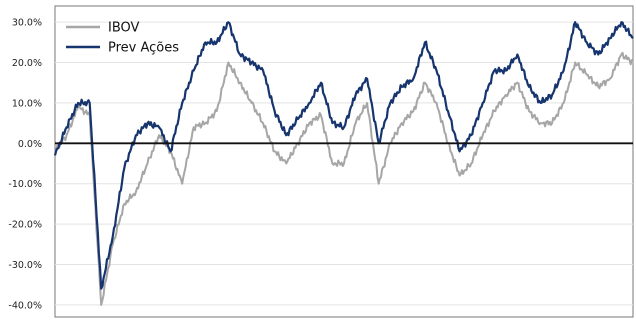  What do you see at coordinates (25, 305) in the screenshot?
I see `y-tick-label: -40.0%` at bounding box center [25, 305].